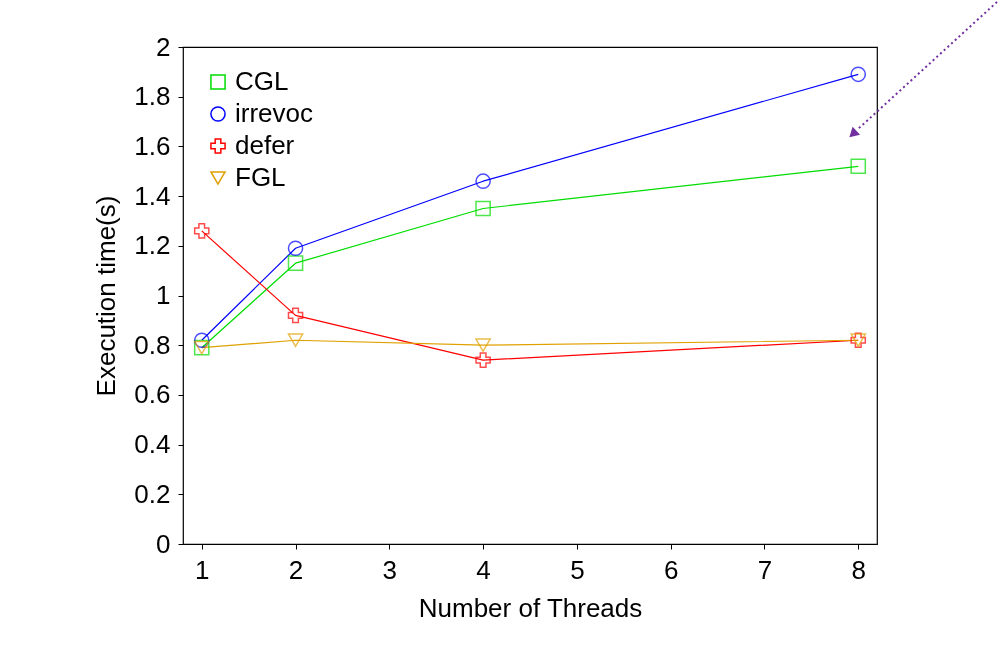 This screenshot has width=1003, height=650. I want to click on y-tick-label: 2, so click(163, 46).